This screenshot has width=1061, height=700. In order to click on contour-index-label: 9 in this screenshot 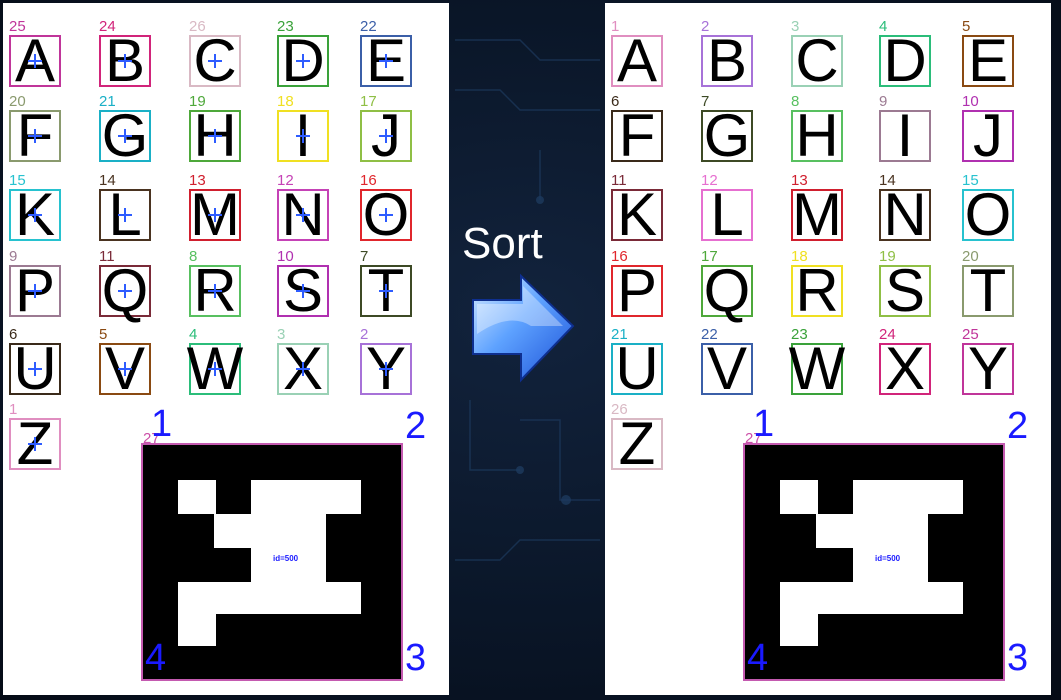, I will do `click(883, 101)`.